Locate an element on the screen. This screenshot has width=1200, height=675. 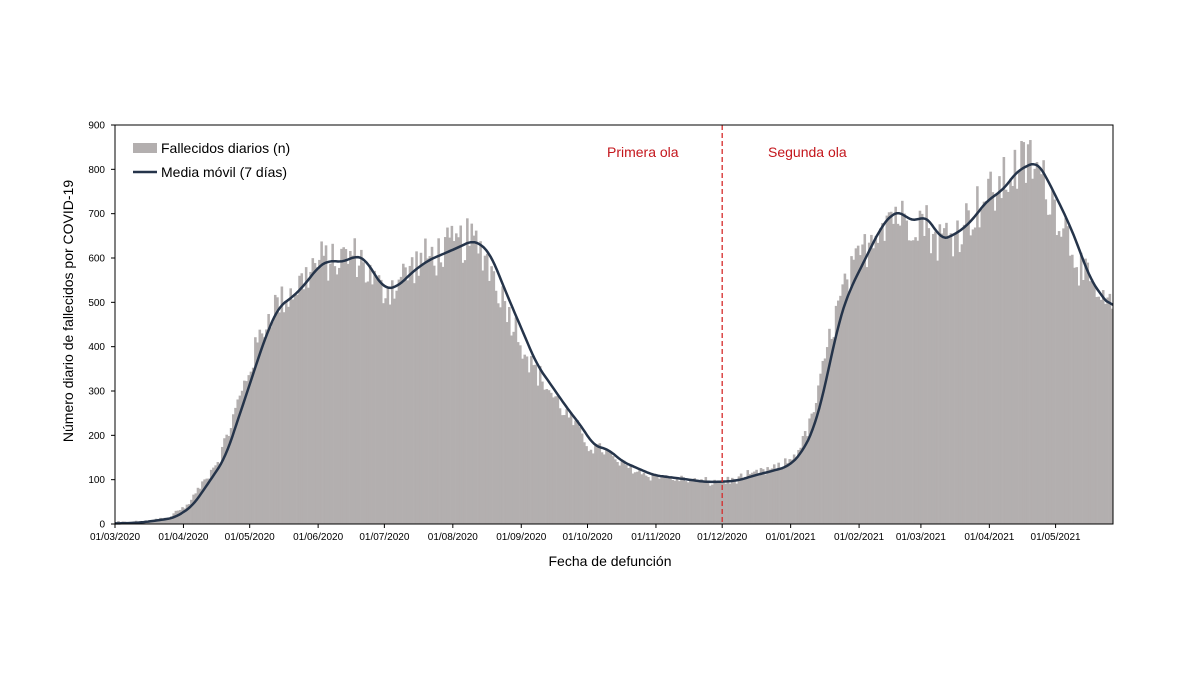
y-tick-label: 300 is located at coordinates (96, 392).